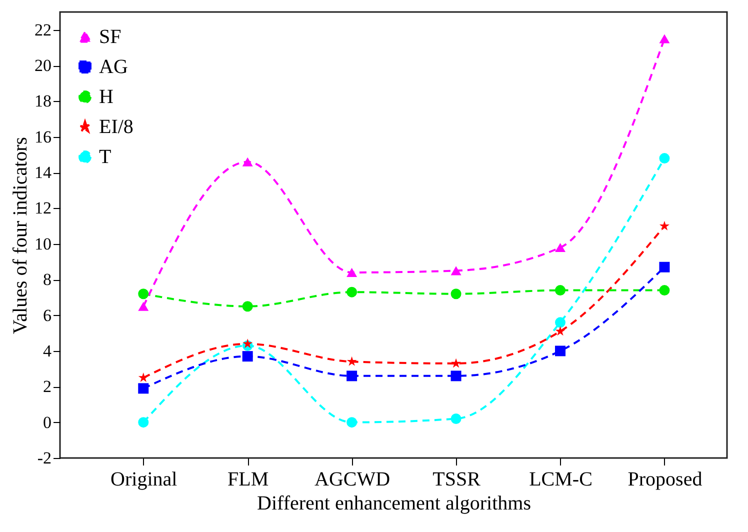 This screenshot has height=532, width=748. What do you see at coordinates (47, 422) in the screenshot?
I see `y-tick-label: 0` at bounding box center [47, 422].